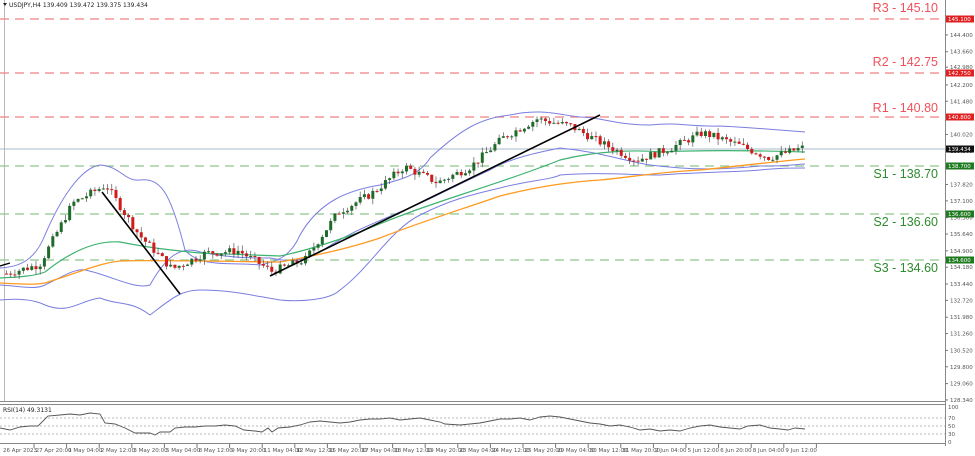 This screenshot has height=456, width=975. What do you see at coordinates (961, 235) in the screenshot?
I see `price-tick: 135.640` at bounding box center [961, 235].